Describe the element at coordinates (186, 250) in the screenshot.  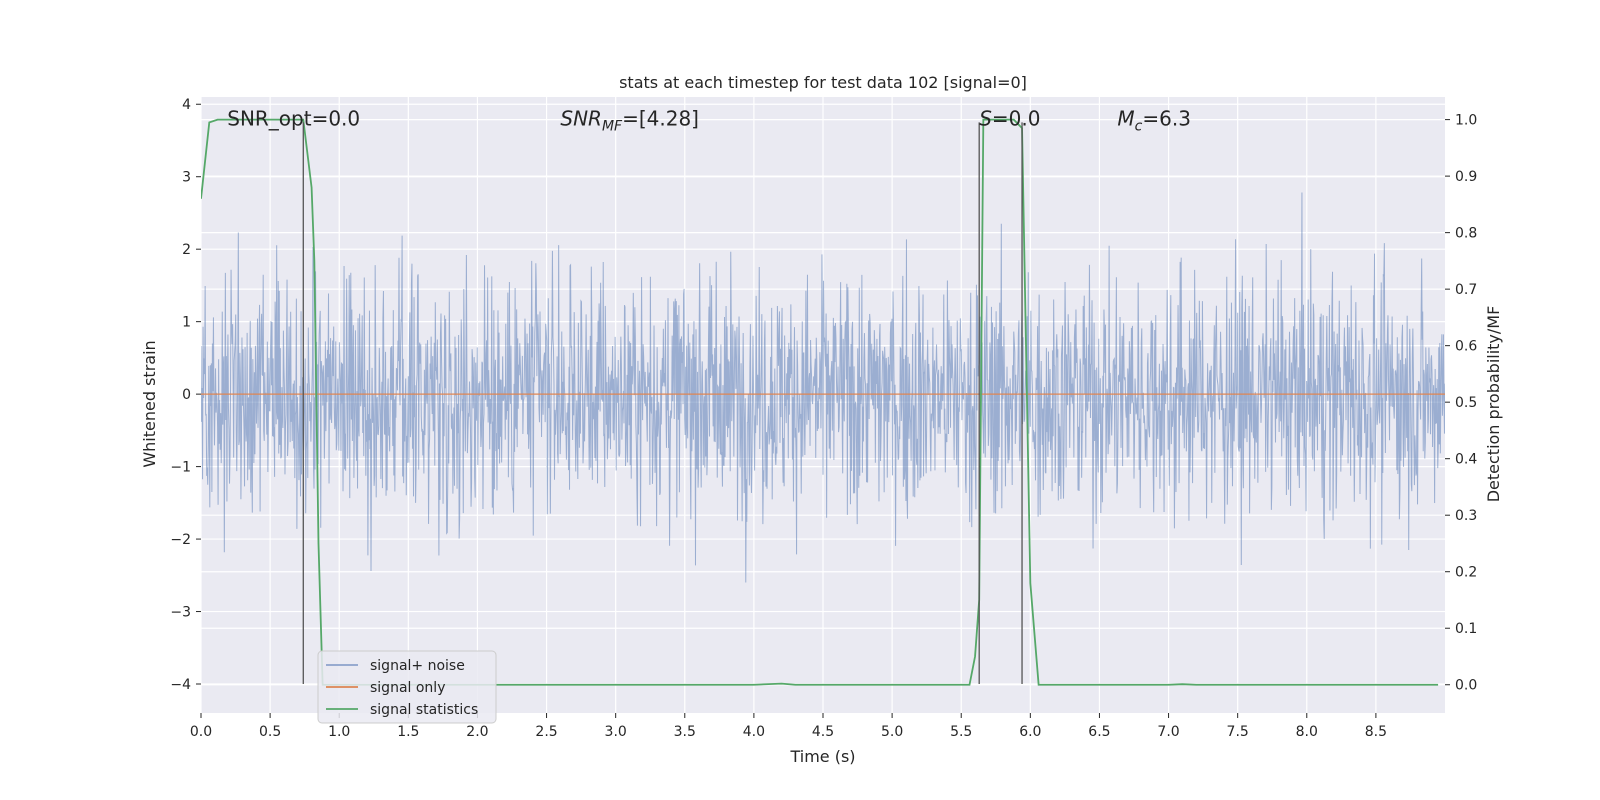
I see `y-tick-label-left: 2` at that location.